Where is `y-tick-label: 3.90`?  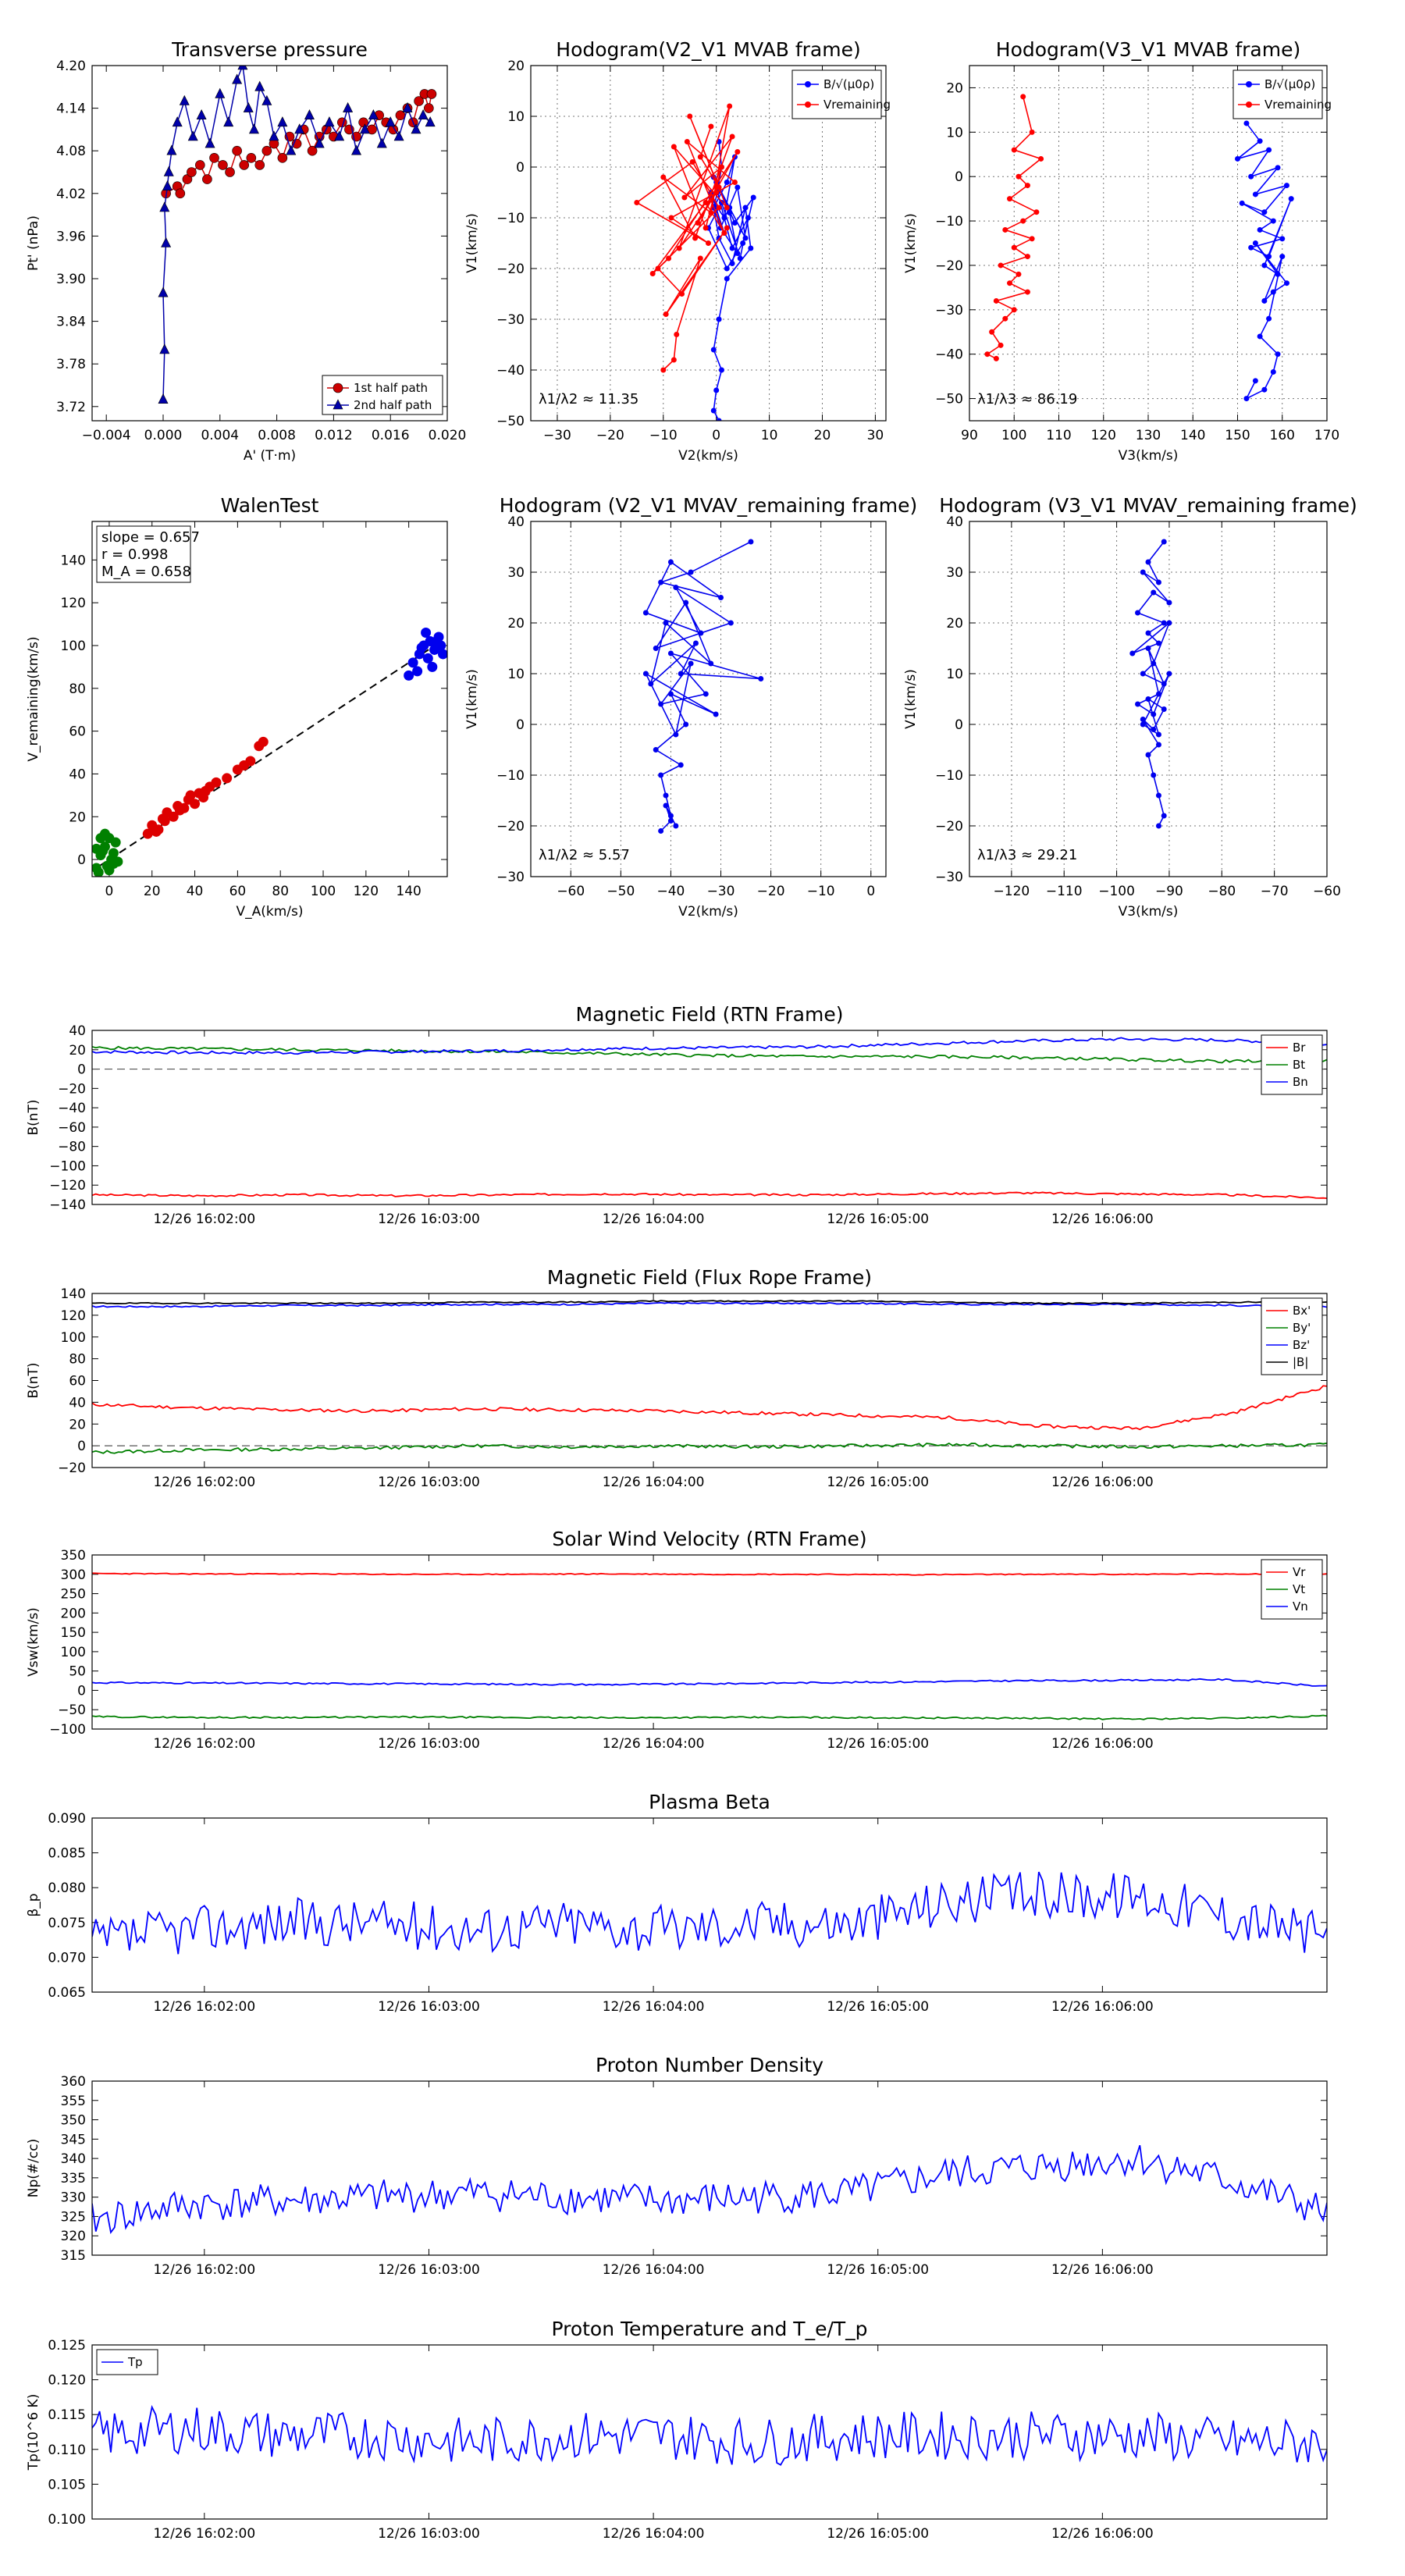
y-tick-label: 3.90 is located at coordinates (71, 279).